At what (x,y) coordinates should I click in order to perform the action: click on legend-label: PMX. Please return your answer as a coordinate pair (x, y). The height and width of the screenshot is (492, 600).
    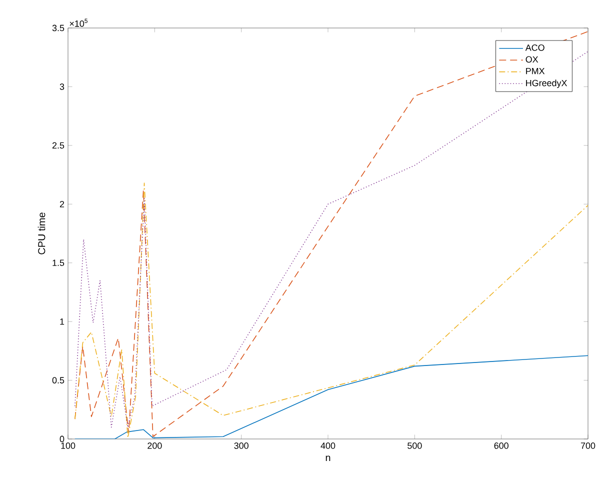
    Looking at the image, I should click on (535, 71).